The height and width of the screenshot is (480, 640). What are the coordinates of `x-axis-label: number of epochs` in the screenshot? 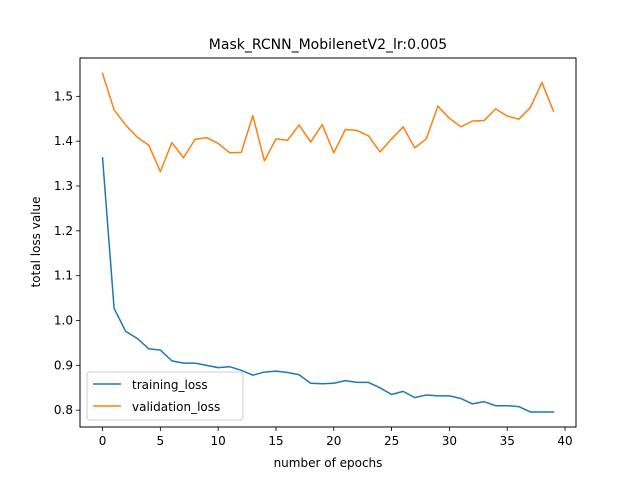 It's located at (328, 463).